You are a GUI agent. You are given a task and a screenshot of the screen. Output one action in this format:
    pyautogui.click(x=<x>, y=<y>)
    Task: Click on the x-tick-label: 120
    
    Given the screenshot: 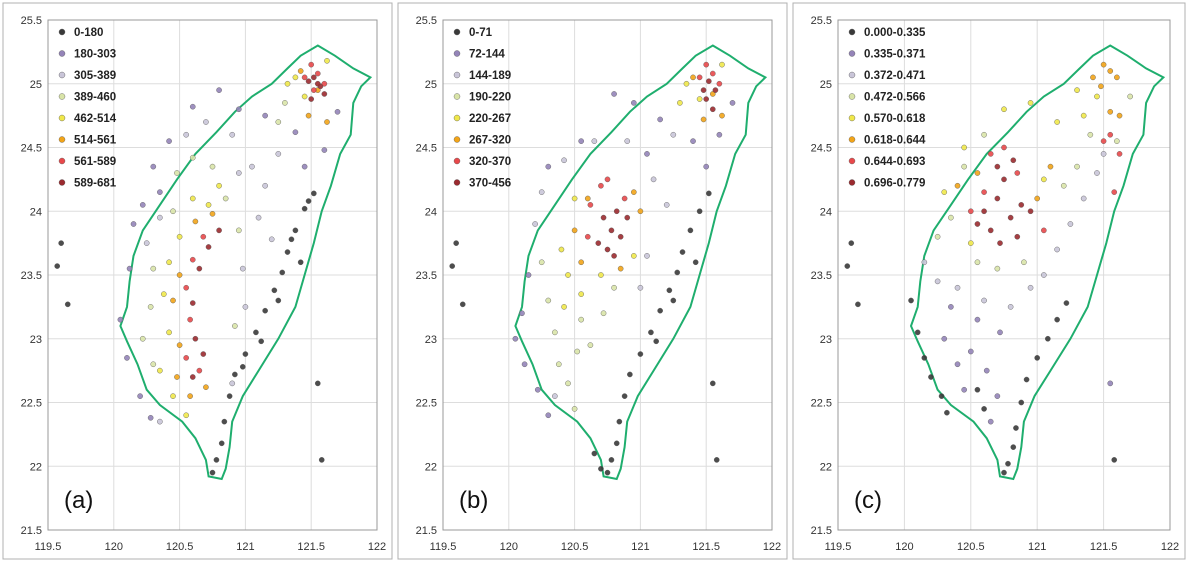 What is the action you would take?
    pyautogui.click(x=509, y=547)
    